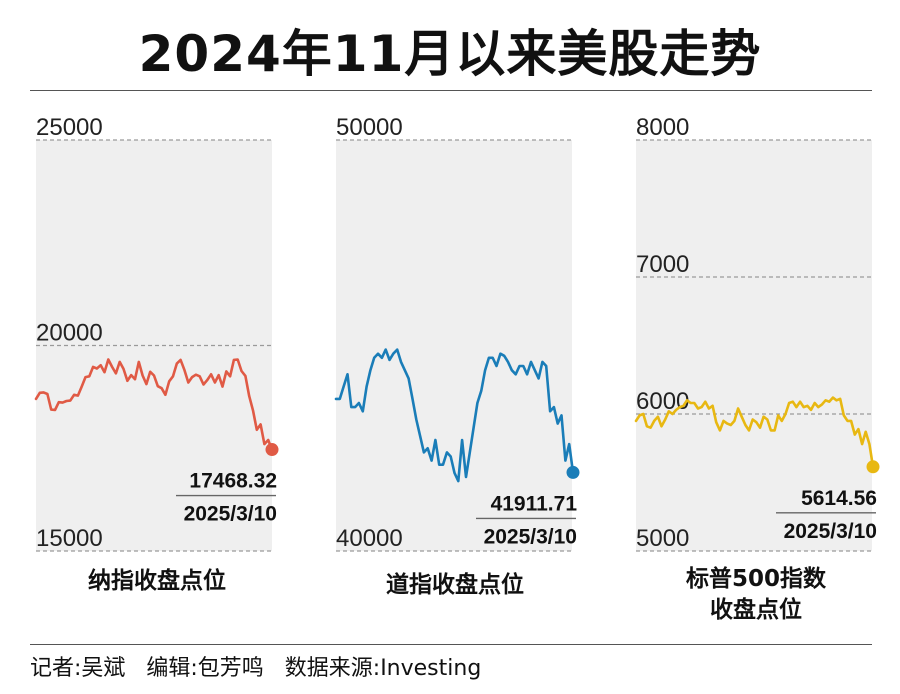  I want to click on dow-caption: 道指收盘点位, so click(455, 585).